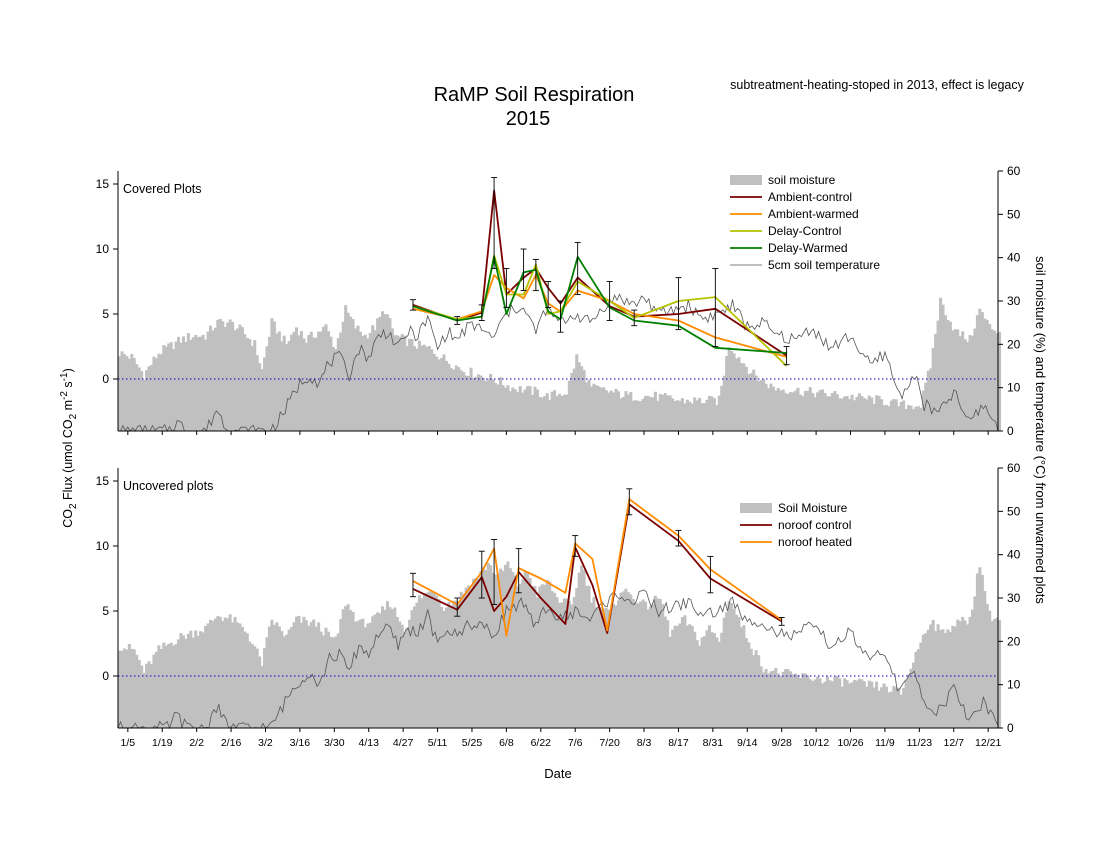 This screenshot has height=850, width=1098. What do you see at coordinates (816, 743) in the screenshot?
I see `x-tick-label: 10/12` at bounding box center [816, 743].